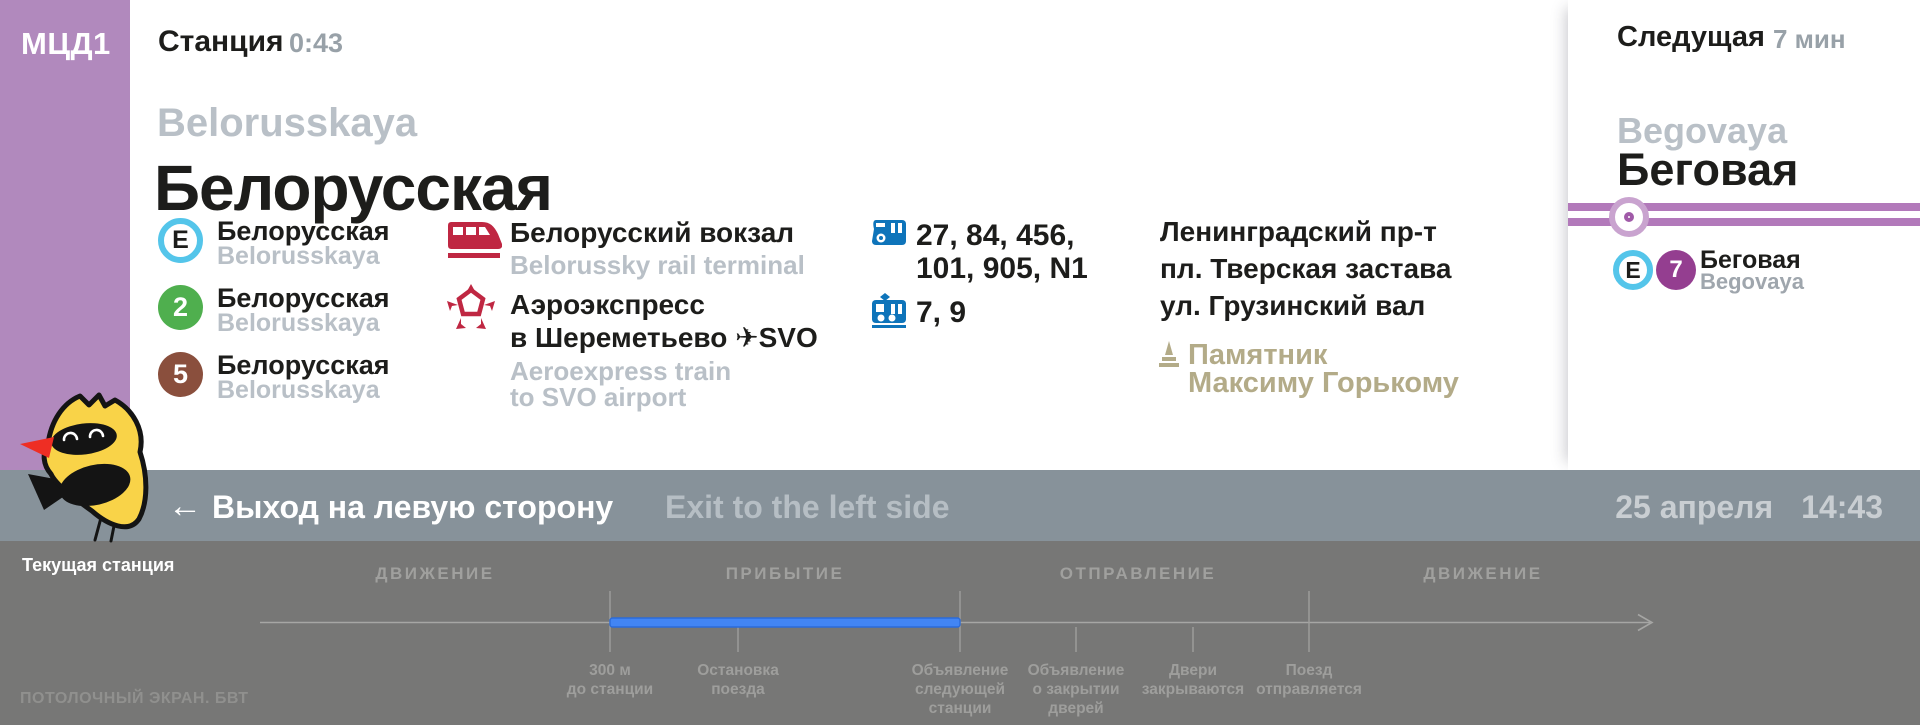 The height and width of the screenshot is (725, 1920). I want to click on next-connection-name-ru: Беговая, so click(1750, 260).